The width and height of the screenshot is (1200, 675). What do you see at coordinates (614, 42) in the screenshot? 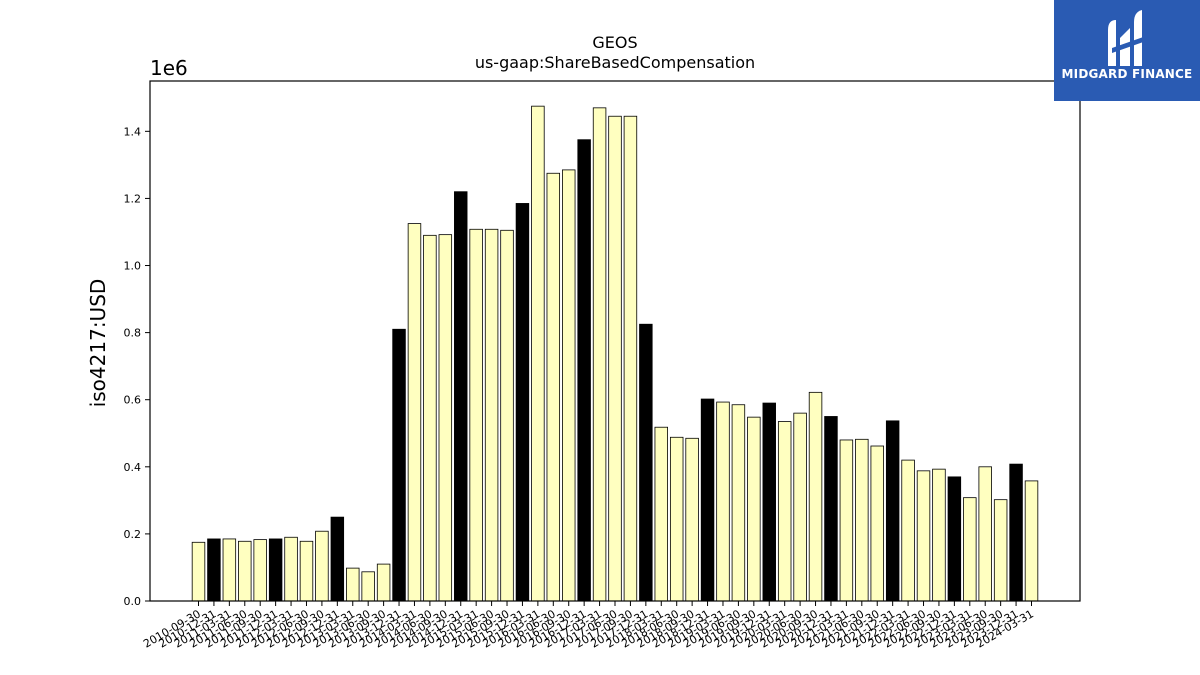
I see `chart-title: GEOS` at bounding box center [614, 42].